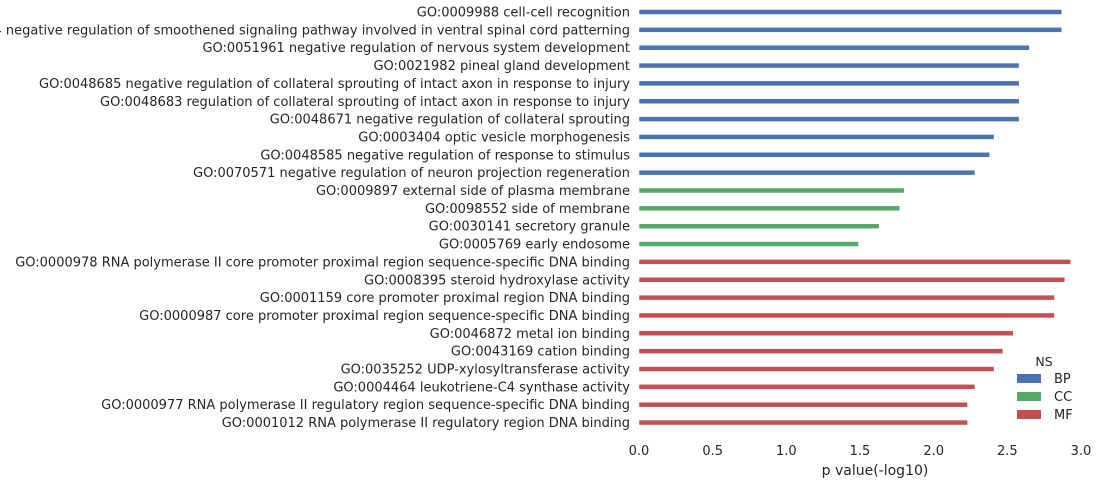 The width and height of the screenshot is (1101, 483). Describe the element at coordinates (540, 352) in the screenshot. I see `category-label: GO:0043169 cation binding` at that location.